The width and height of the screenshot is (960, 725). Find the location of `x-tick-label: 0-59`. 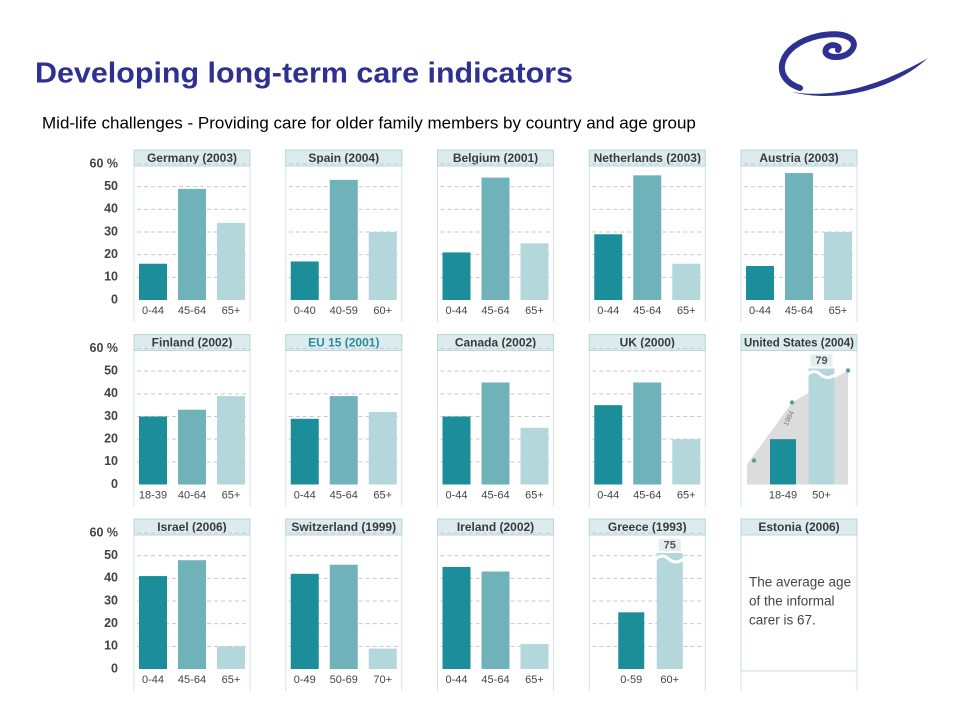

x-tick-label: 0-59 is located at coordinates (631, 680).